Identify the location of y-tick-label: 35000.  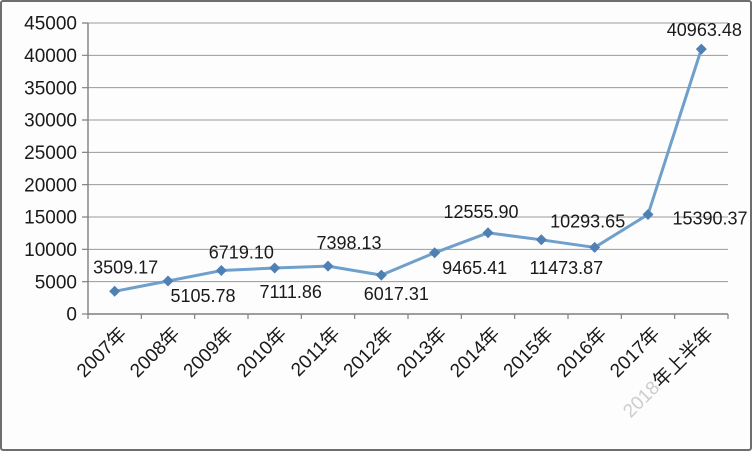
(50, 88).